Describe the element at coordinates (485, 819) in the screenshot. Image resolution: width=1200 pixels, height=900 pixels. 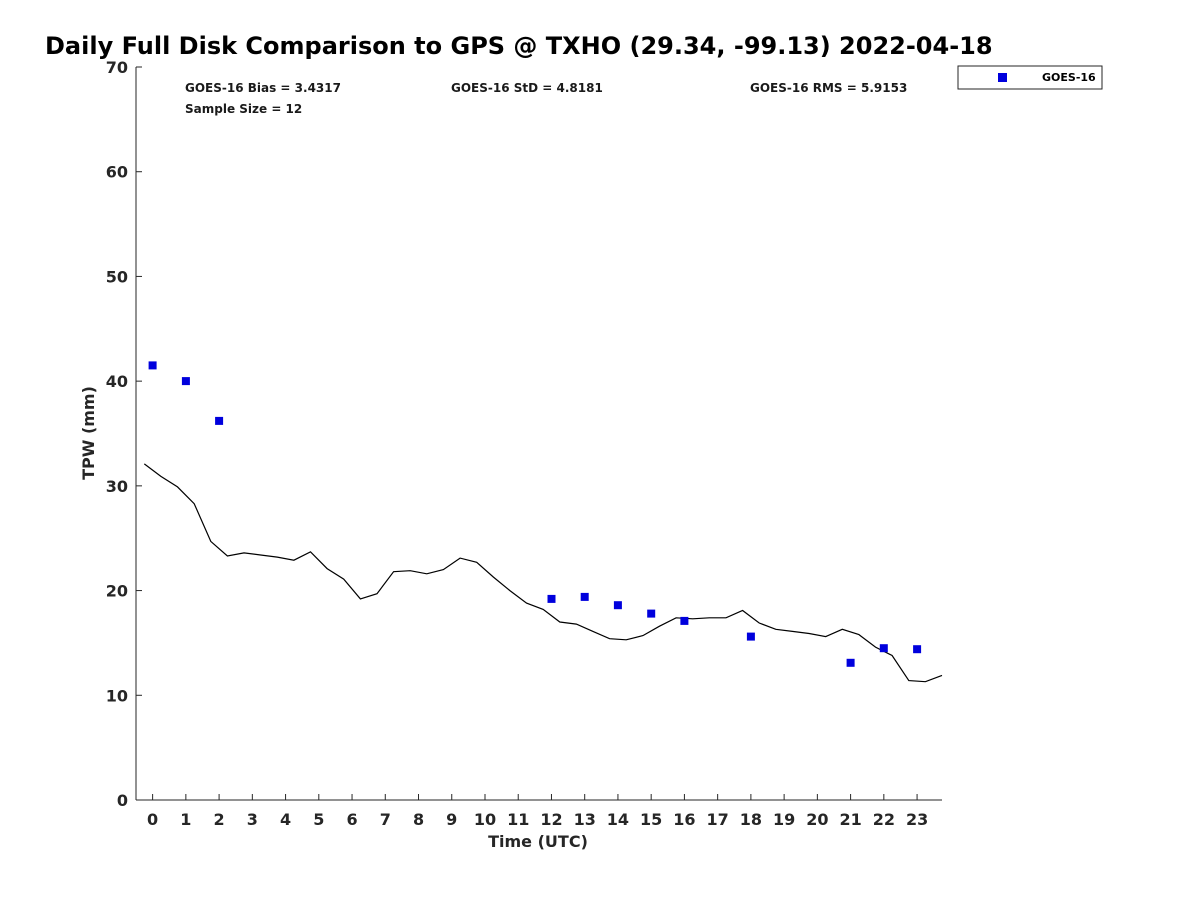
I see `x-tick-label: 10` at that location.